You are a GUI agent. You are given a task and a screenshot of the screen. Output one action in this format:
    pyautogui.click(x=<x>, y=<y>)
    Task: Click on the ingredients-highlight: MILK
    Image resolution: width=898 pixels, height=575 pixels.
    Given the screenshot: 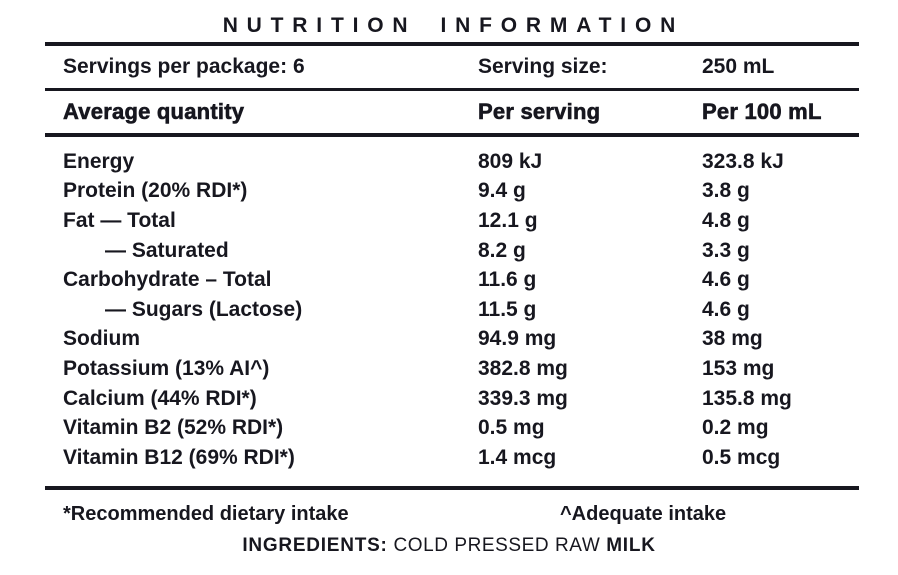 What is the action you would take?
    pyautogui.click(x=631, y=545)
    